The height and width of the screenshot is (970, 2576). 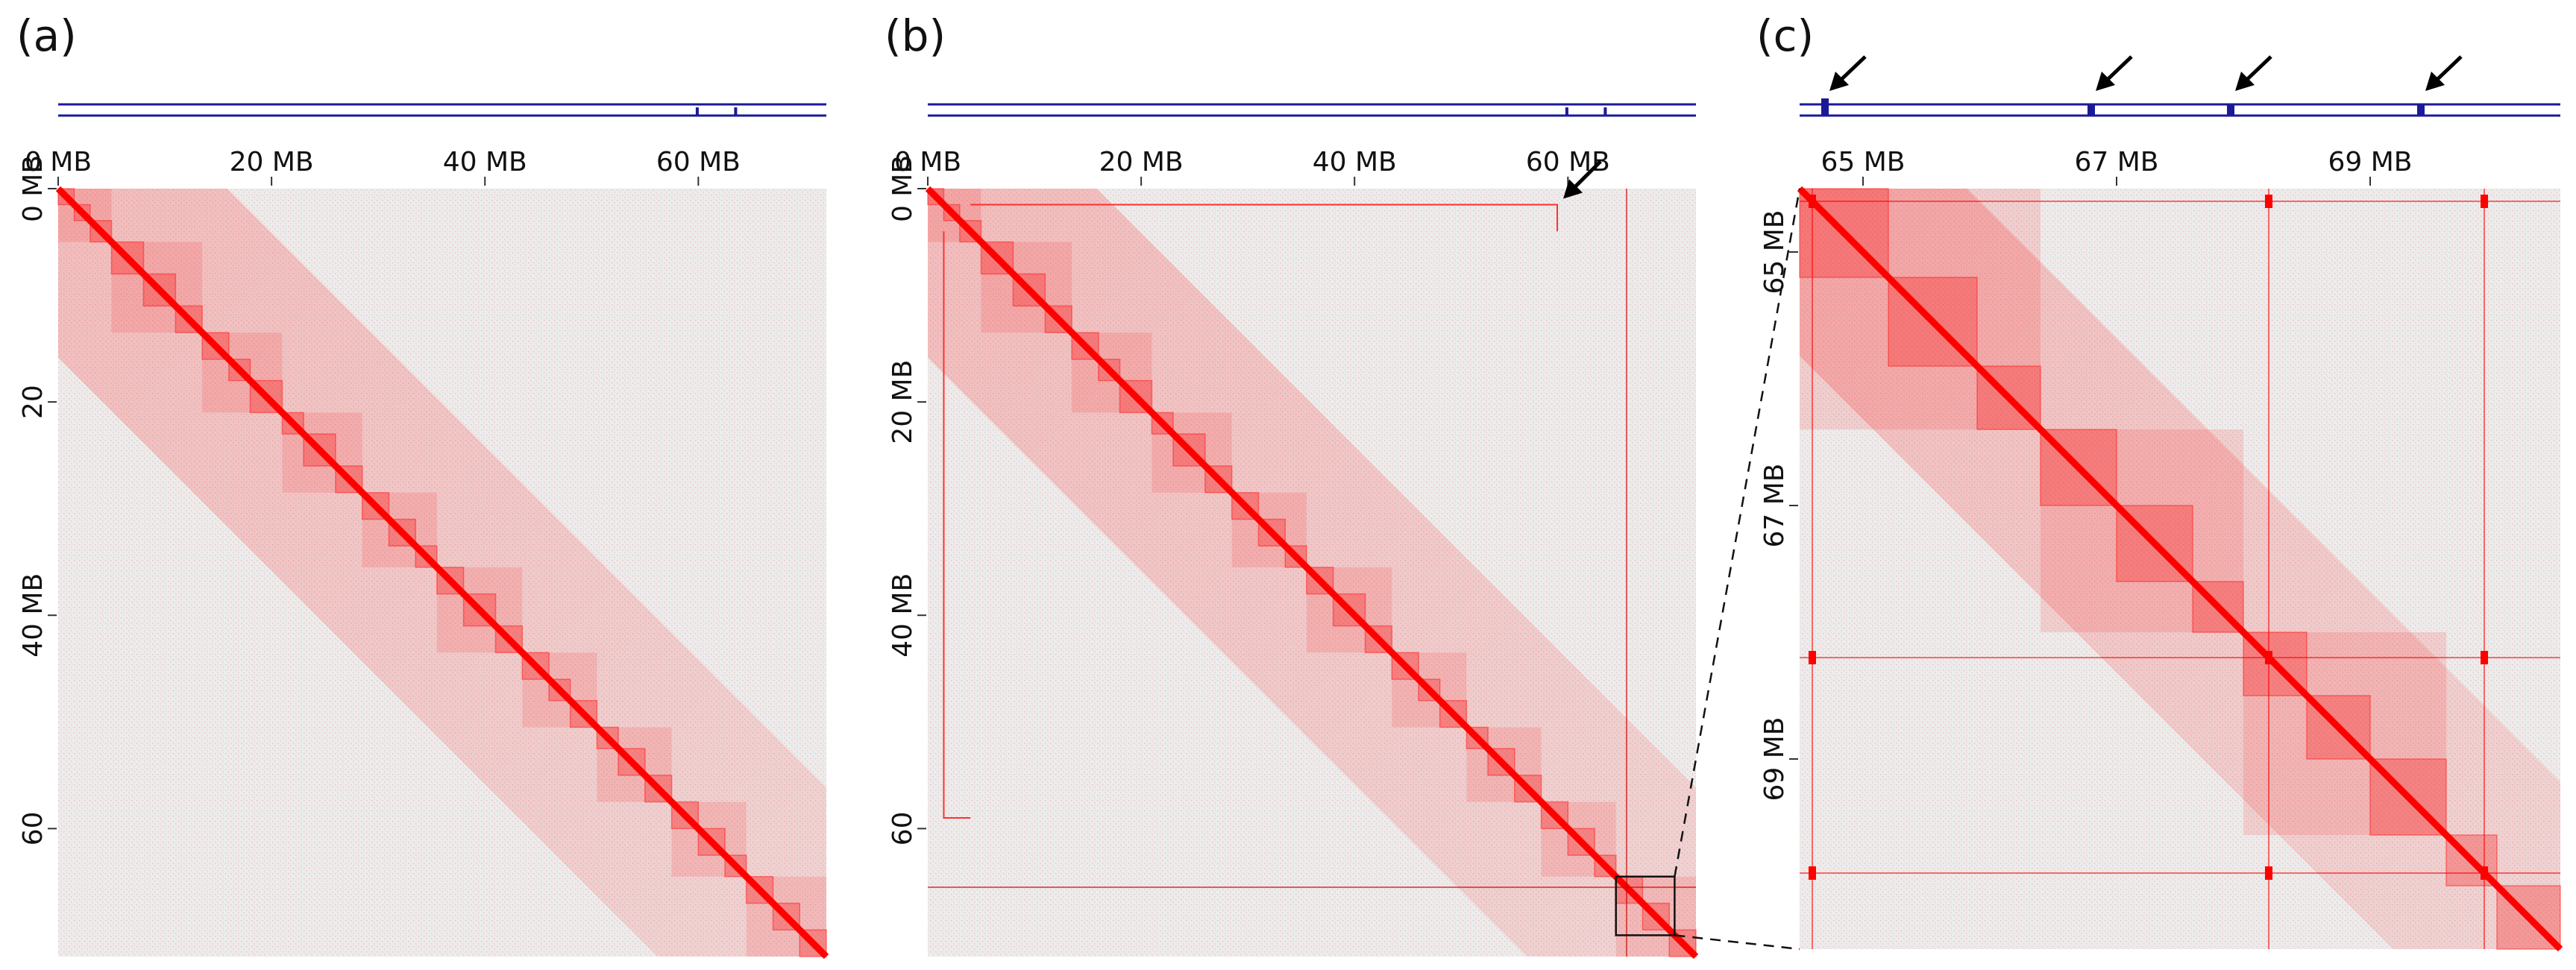 I want to click on left-tick-label: 20 MB, so click(x=903, y=402).